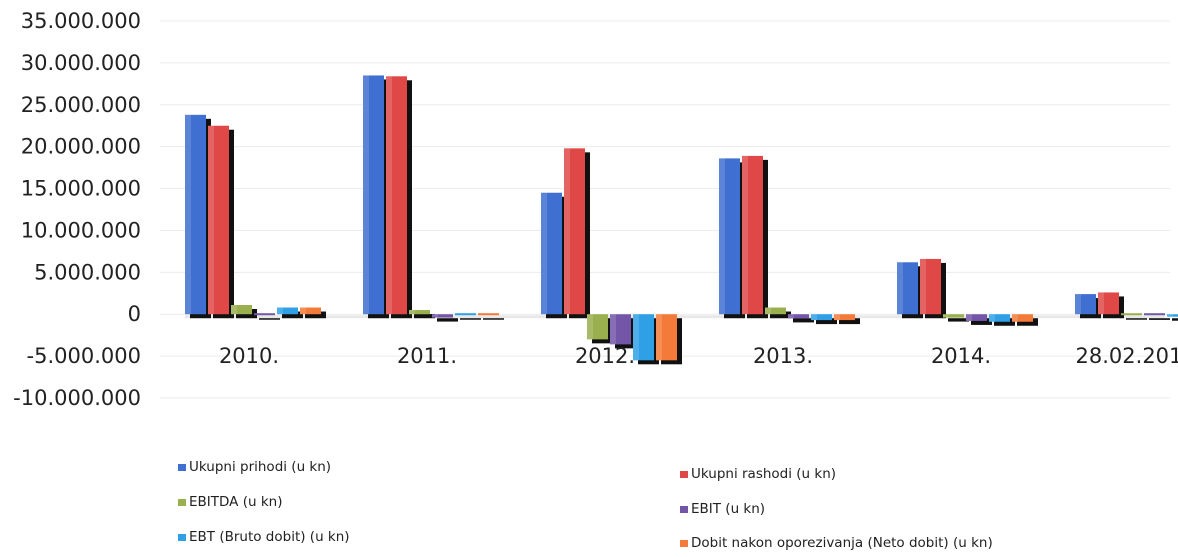 This screenshot has width=1178, height=557. I want to click on y-tick-label: 10.000.000, so click(81, 230).